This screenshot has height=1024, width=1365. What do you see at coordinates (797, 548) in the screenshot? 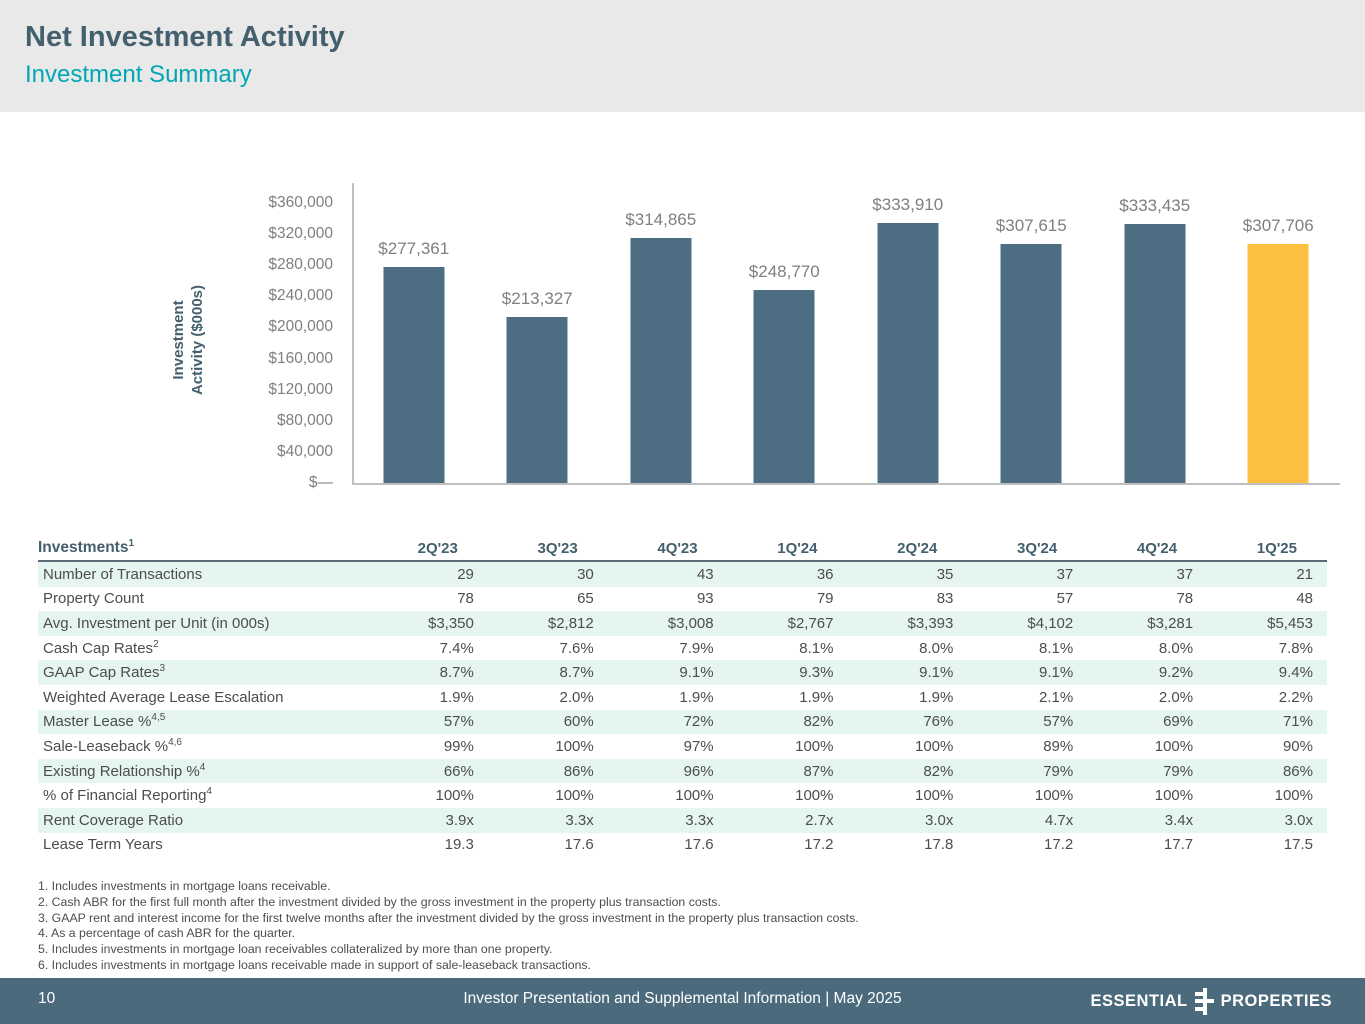
I see `table-column-header: 1Q'24` at bounding box center [797, 548].